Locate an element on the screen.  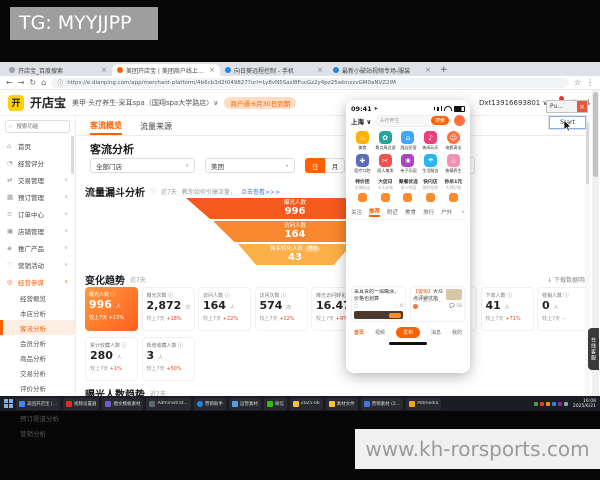
metric-card-total-favorites: 累计收藏人数 ⓘ 280 人 较上7天 +1% is located at coordinates (111, 359).